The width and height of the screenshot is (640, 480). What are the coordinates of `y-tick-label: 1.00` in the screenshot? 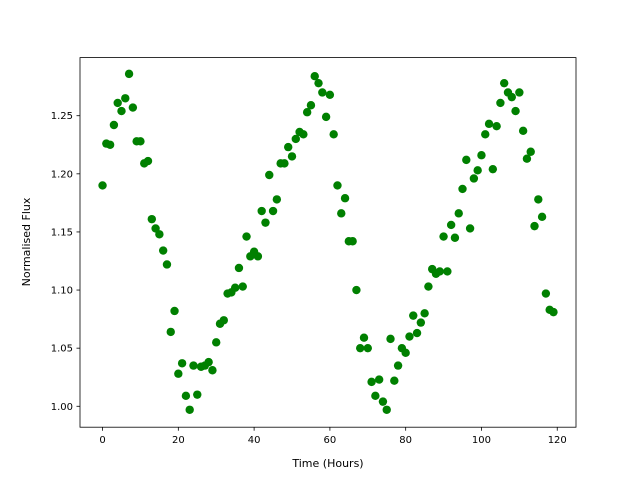 It's located at (62, 407).